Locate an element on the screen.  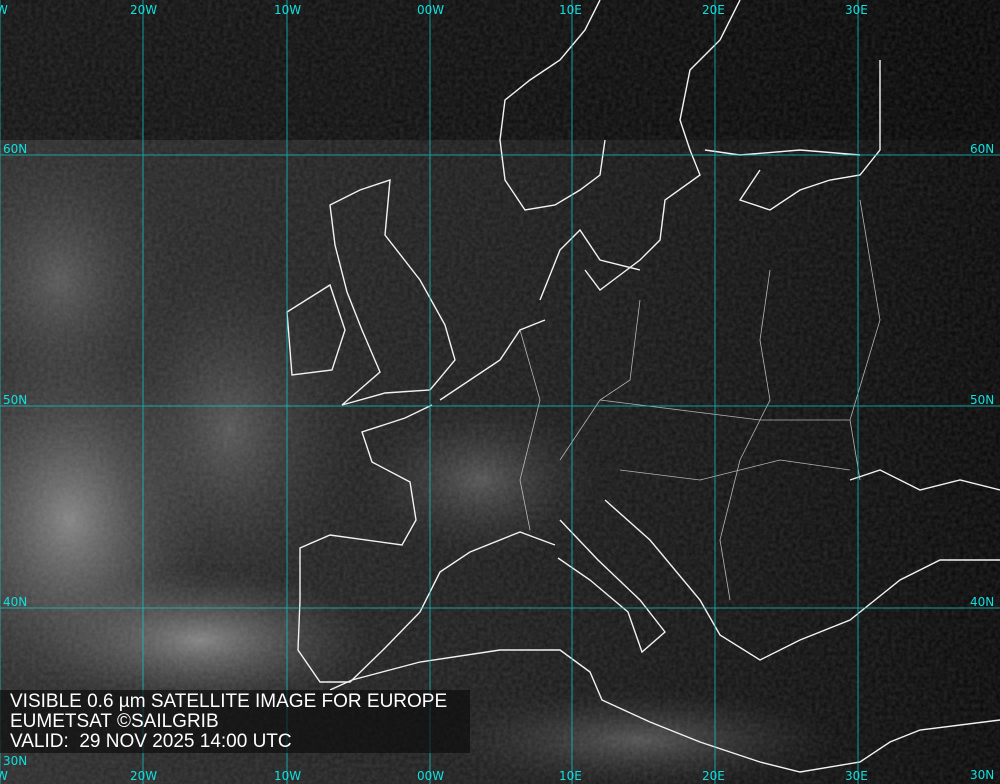
caption-valid-time: VALID: 29 NOV 2025 14:00 UTC is located at coordinates (151, 741).